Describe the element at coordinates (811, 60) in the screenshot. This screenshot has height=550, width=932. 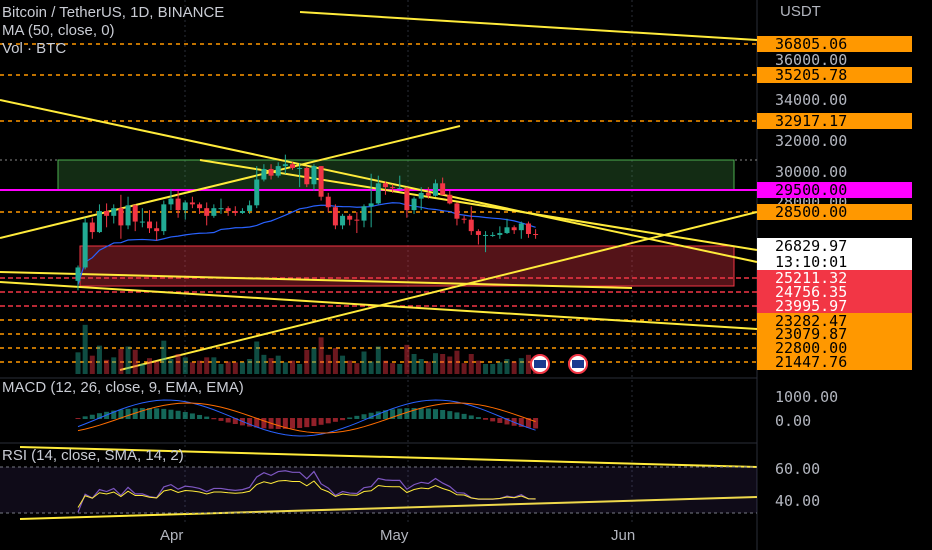
I see `price-tick: 36000.00` at that location.